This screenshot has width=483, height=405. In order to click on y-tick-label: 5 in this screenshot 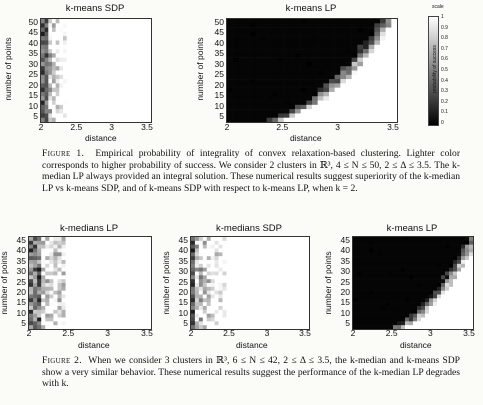, I will do `click(221, 116)`.